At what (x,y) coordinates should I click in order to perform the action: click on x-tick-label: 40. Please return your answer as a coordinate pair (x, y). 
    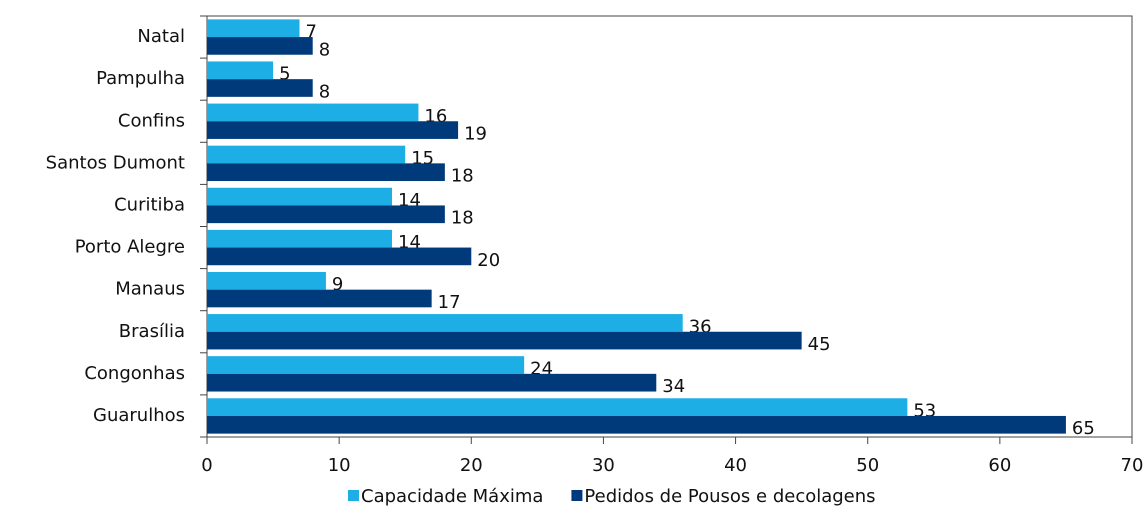
    Looking at the image, I should click on (735, 465).